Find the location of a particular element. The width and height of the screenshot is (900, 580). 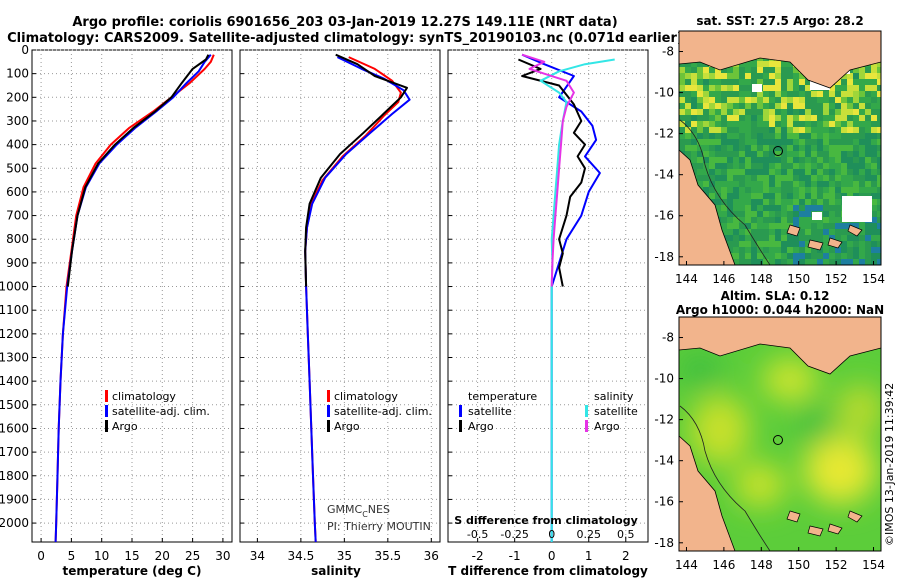

sla-blob is located at coordinates (840, 470).